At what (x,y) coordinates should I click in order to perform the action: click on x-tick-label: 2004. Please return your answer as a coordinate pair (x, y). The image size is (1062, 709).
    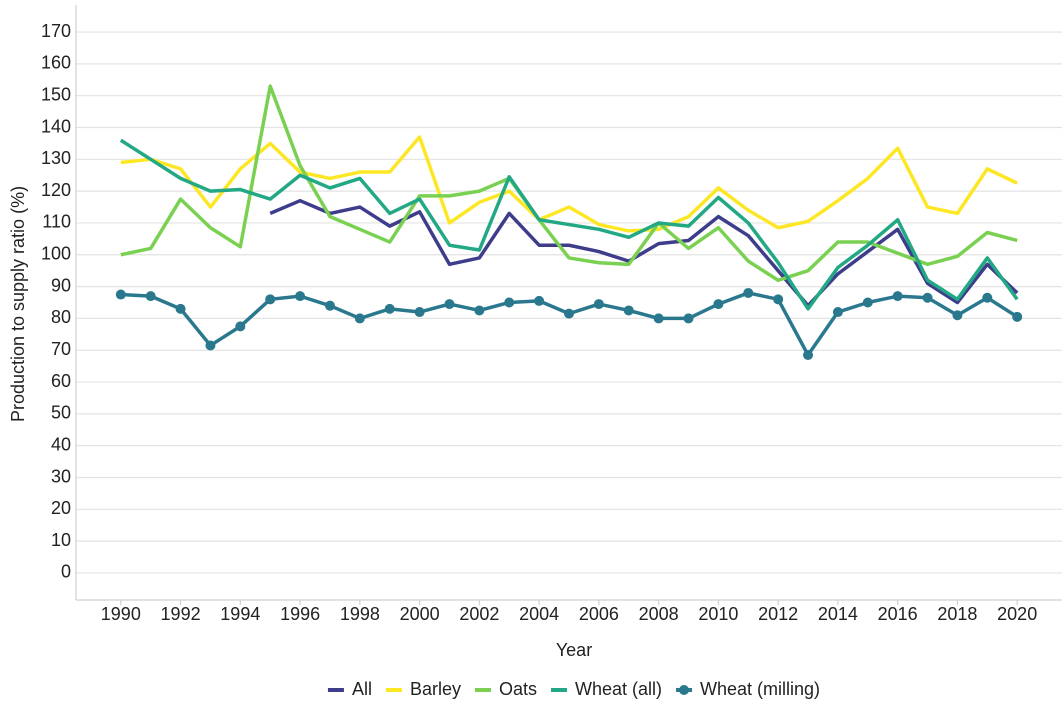
    Looking at the image, I should click on (539, 614).